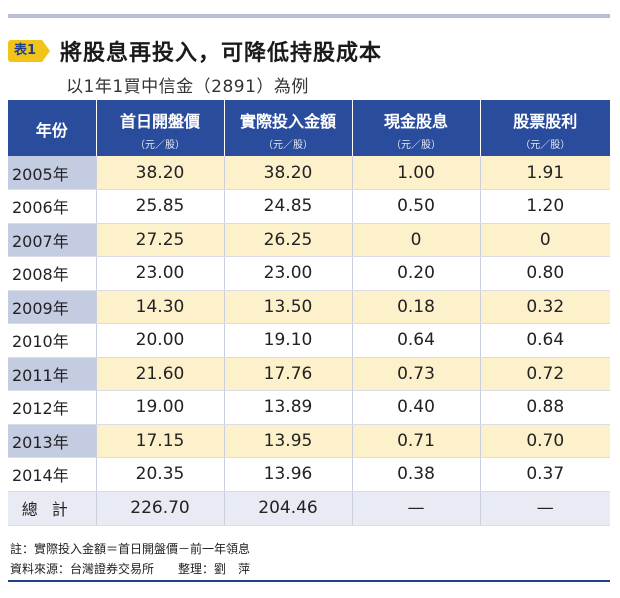 This screenshot has width=620, height=598. What do you see at coordinates (159, 173) in the screenshot?
I see `cell-open-price: 38.20` at bounding box center [159, 173].